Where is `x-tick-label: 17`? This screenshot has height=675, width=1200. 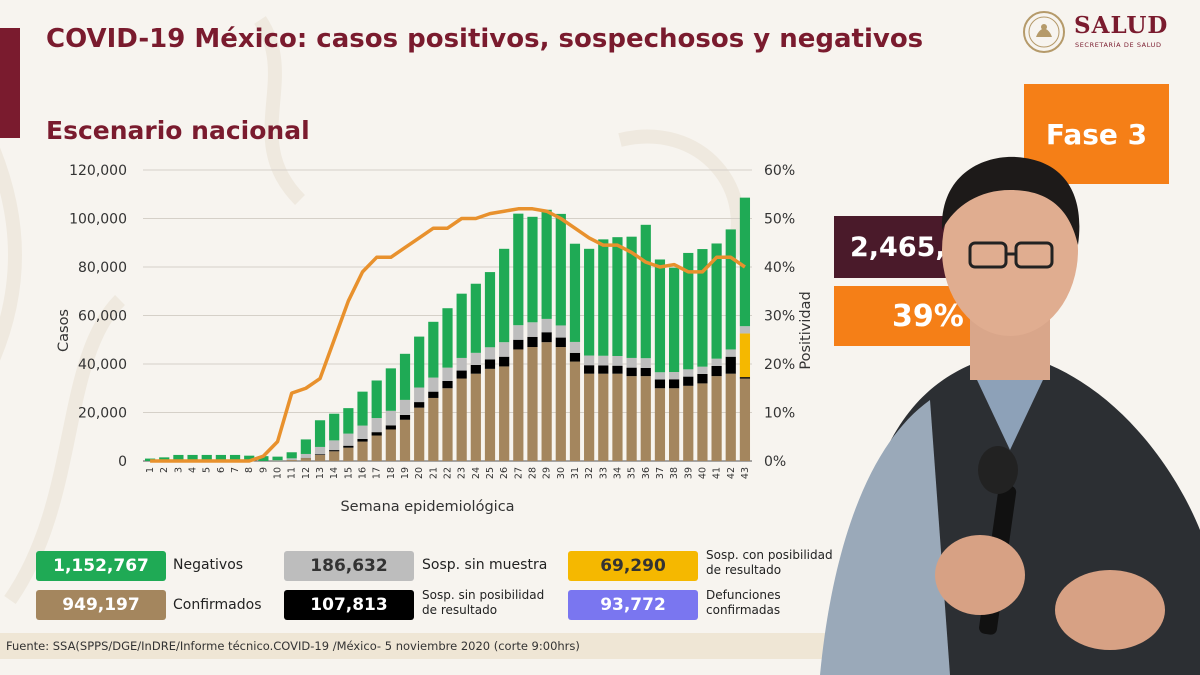 x-tick-label: 17 is located at coordinates (377, 473).